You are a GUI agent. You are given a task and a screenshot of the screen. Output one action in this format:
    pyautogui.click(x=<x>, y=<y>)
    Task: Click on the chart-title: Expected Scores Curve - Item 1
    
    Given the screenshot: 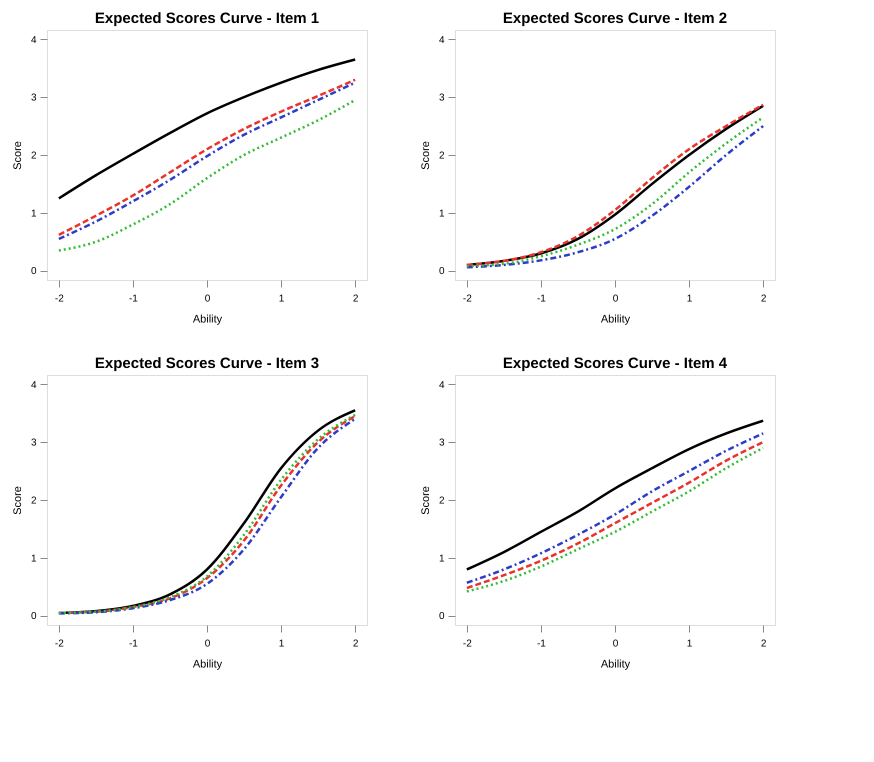 What is the action you would take?
    pyautogui.click(x=207, y=18)
    